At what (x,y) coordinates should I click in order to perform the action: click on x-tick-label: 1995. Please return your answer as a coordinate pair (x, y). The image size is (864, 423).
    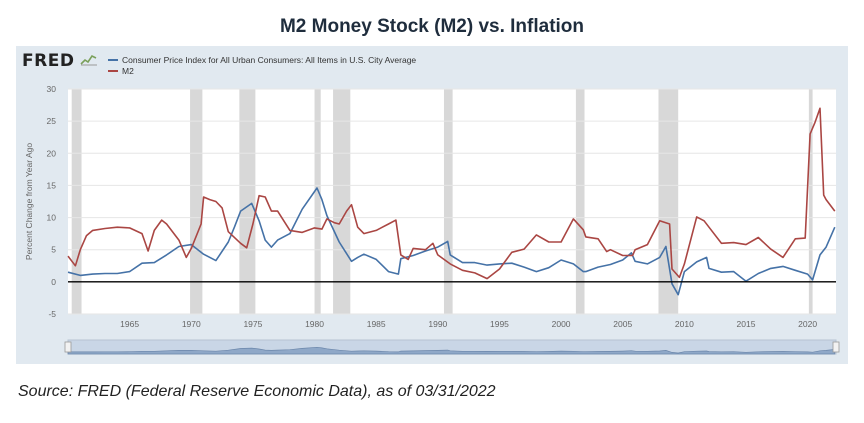
    Looking at the image, I should click on (499, 324).